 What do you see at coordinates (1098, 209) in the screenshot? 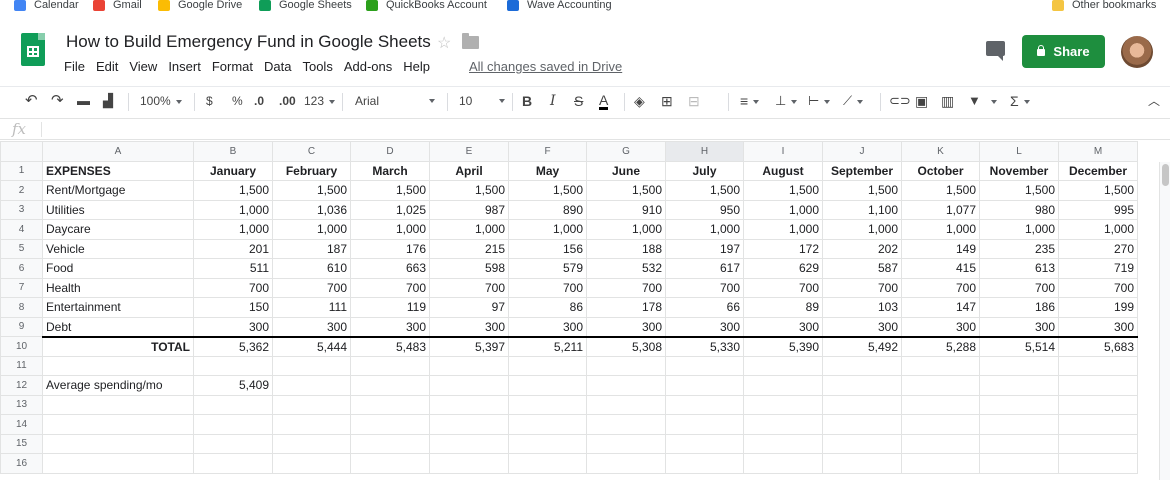
I see `value-cell: 995` at bounding box center [1098, 209].